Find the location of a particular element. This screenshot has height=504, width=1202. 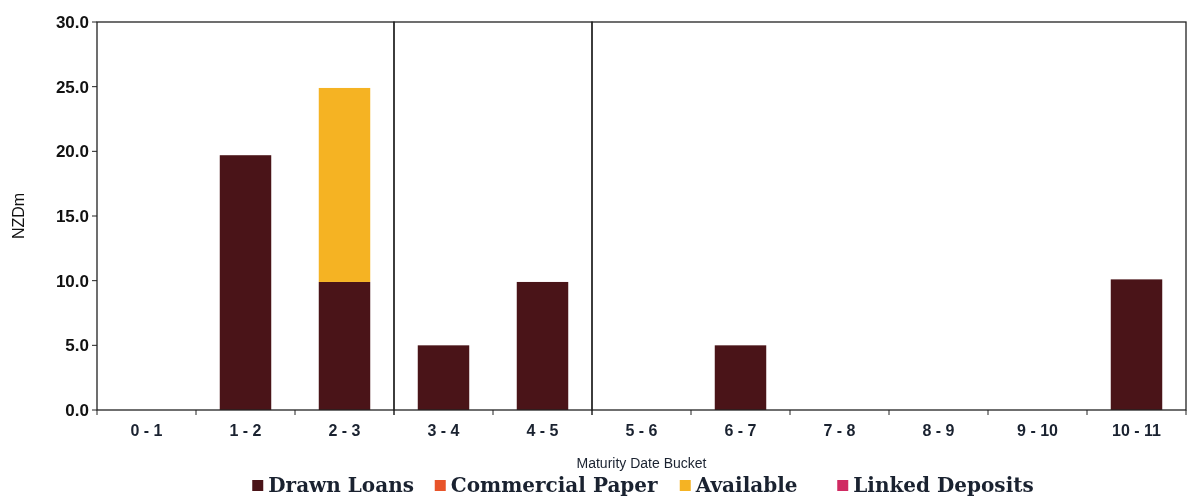

x-tick-label: 3 - 4 is located at coordinates (443, 430).